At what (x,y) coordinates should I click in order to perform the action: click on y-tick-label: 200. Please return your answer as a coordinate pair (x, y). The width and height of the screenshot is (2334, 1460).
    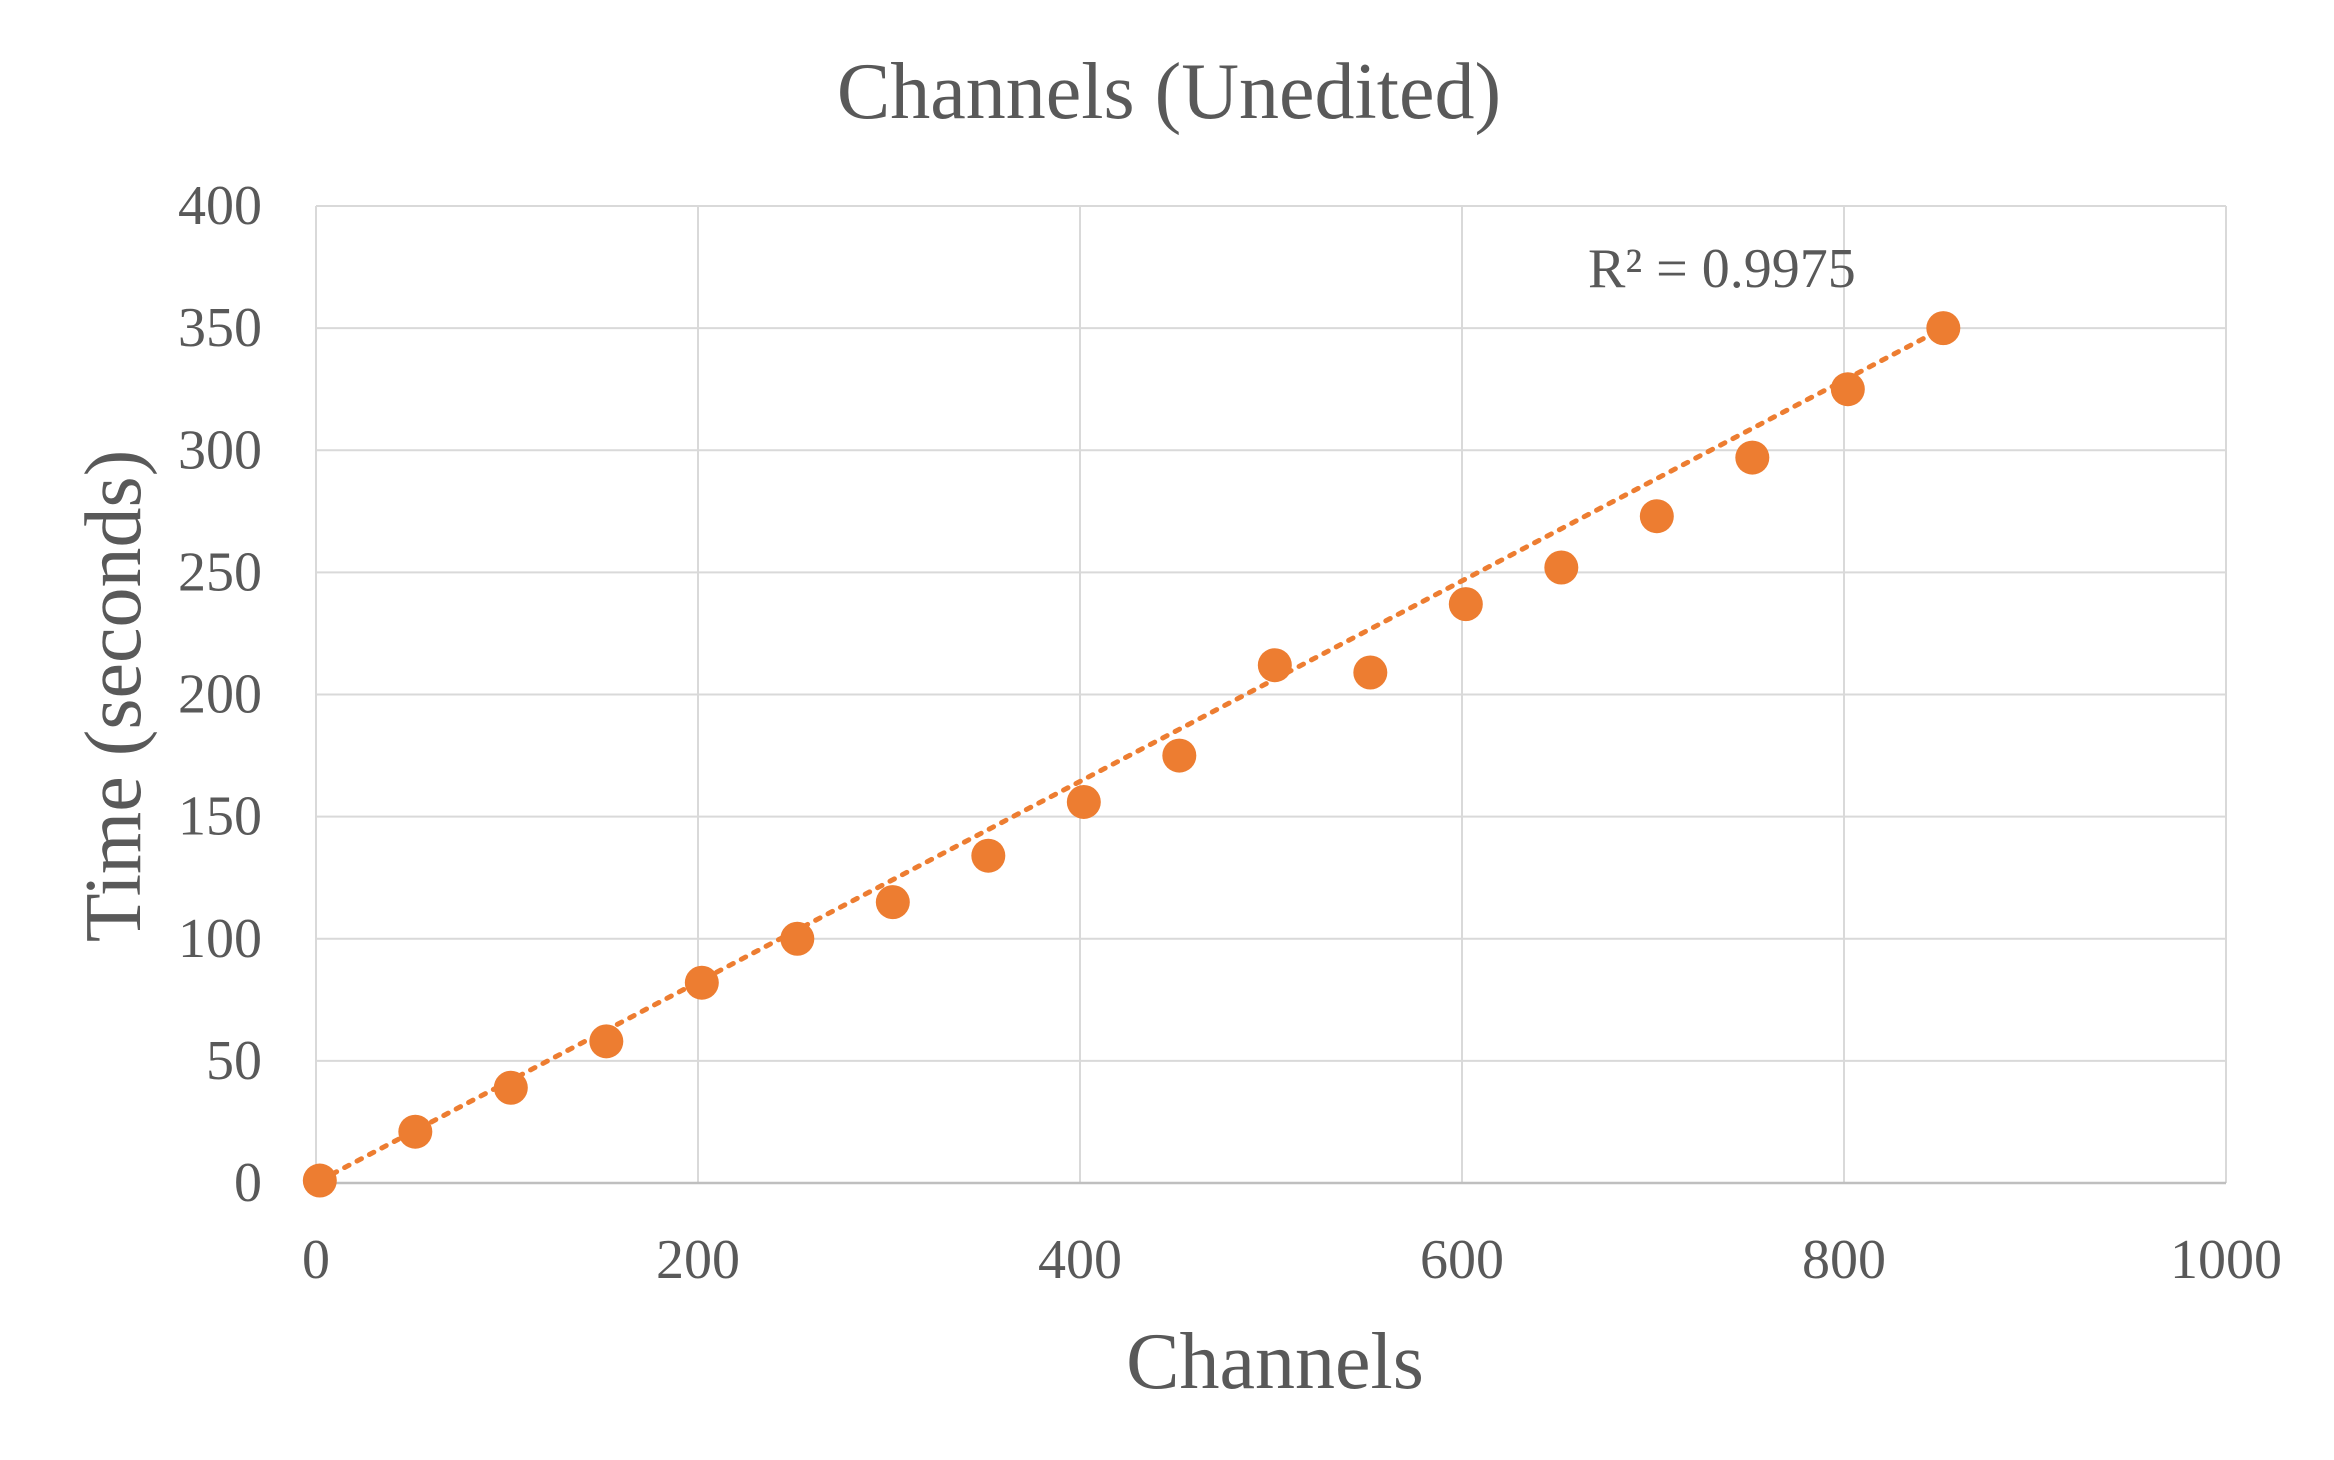
    Looking at the image, I should click on (220, 695).